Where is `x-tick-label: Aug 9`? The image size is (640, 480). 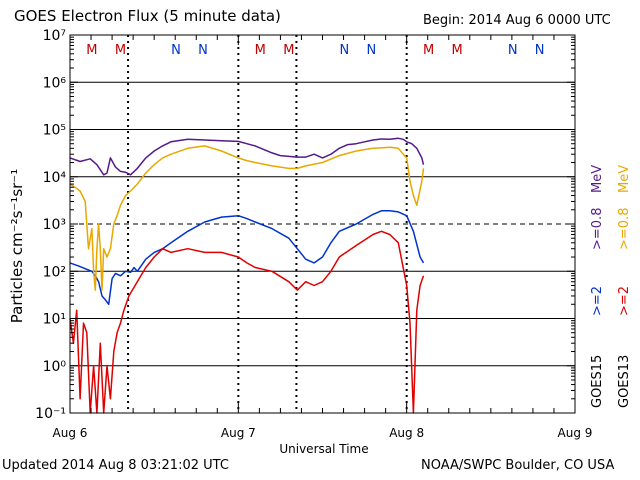
x-tick-label: Aug 9 is located at coordinates (575, 433).